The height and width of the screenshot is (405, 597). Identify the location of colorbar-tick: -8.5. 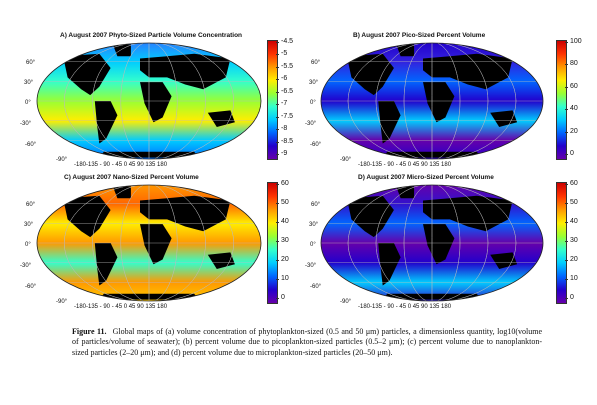
(284, 141).